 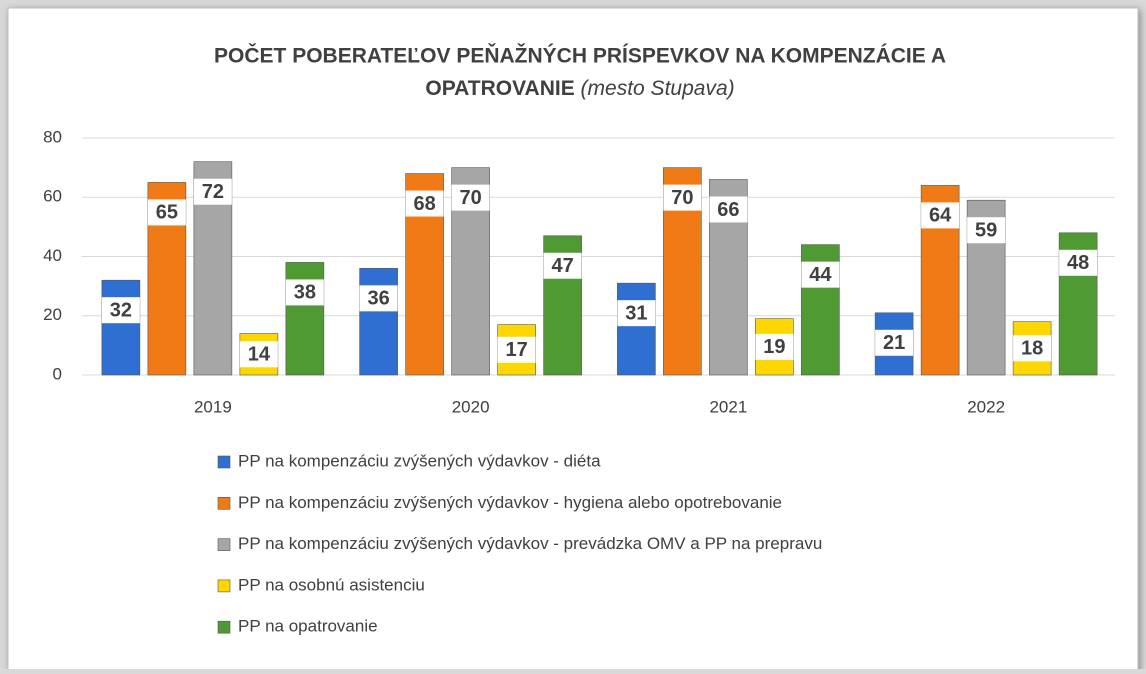 What do you see at coordinates (52, 196) in the screenshot?
I see `y-tick-label: 60` at bounding box center [52, 196].